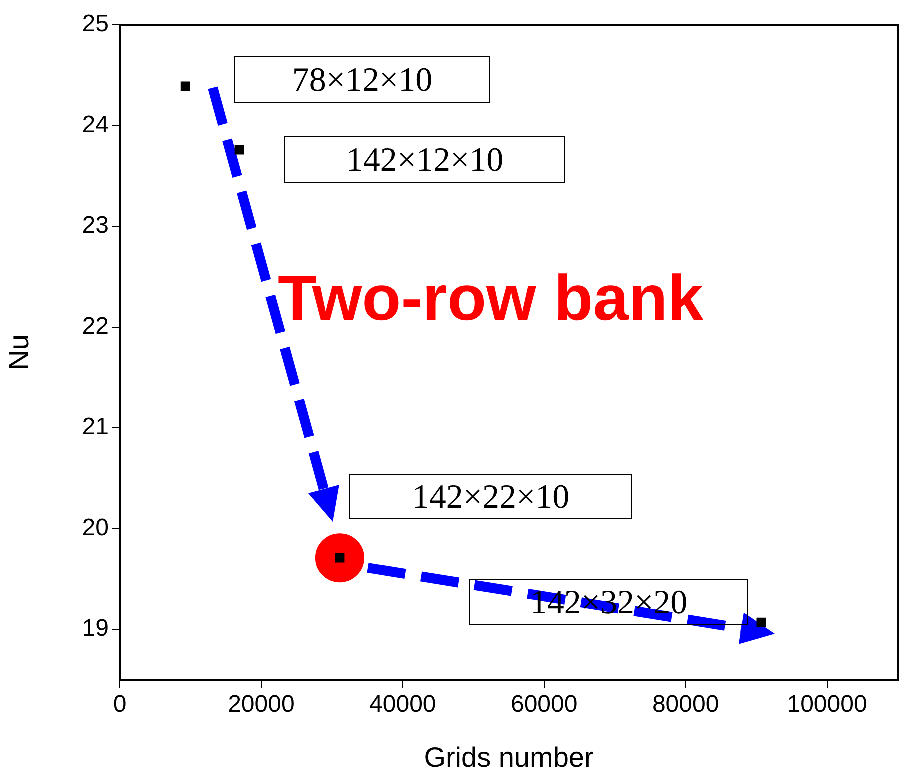  What do you see at coordinates (509, 757) in the screenshot?
I see `x-axis-title: Grids number` at bounding box center [509, 757].